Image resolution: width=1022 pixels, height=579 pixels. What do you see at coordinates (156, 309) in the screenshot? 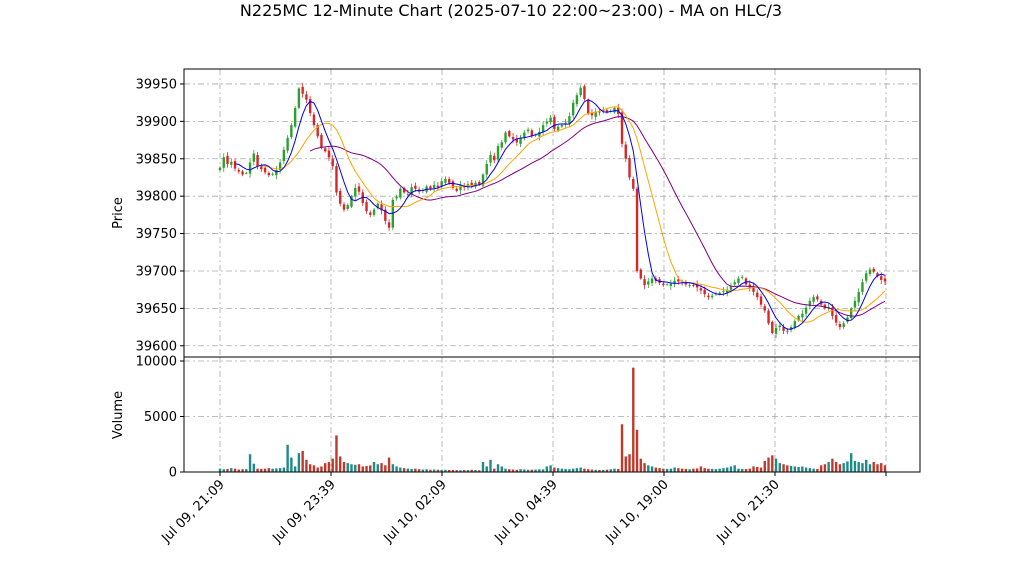
I see `price-tick-label: 39650` at bounding box center [156, 309].